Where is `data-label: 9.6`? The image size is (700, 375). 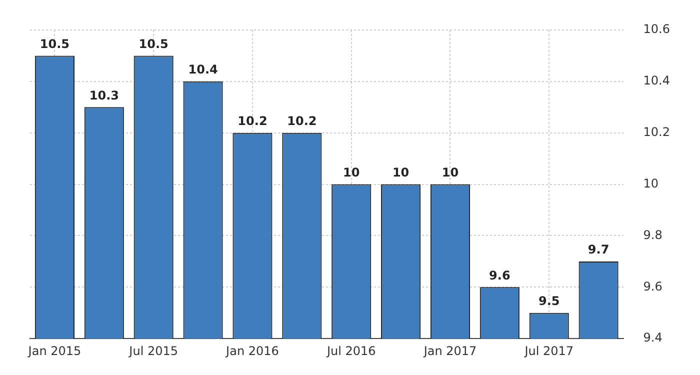
data-label: 9.6 is located at coordinates (499, 275).